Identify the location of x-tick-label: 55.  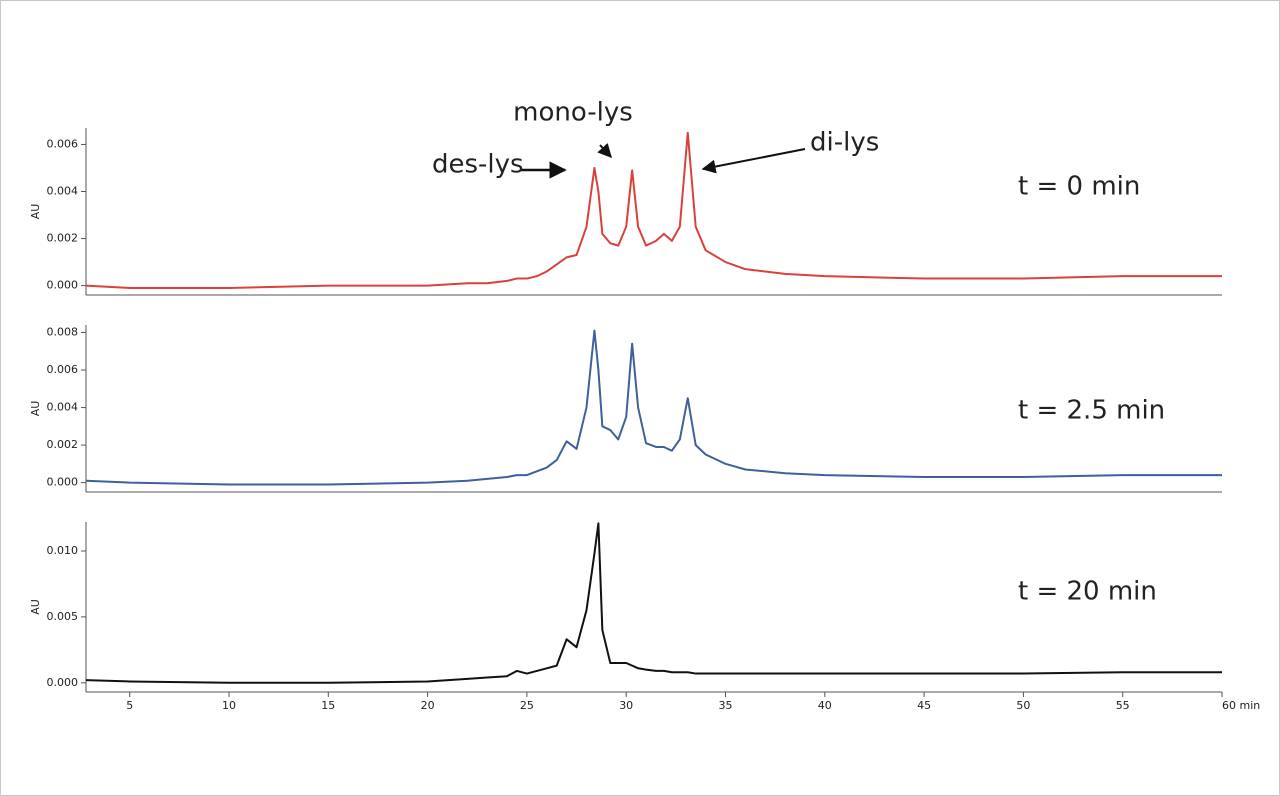
(1123, 705).